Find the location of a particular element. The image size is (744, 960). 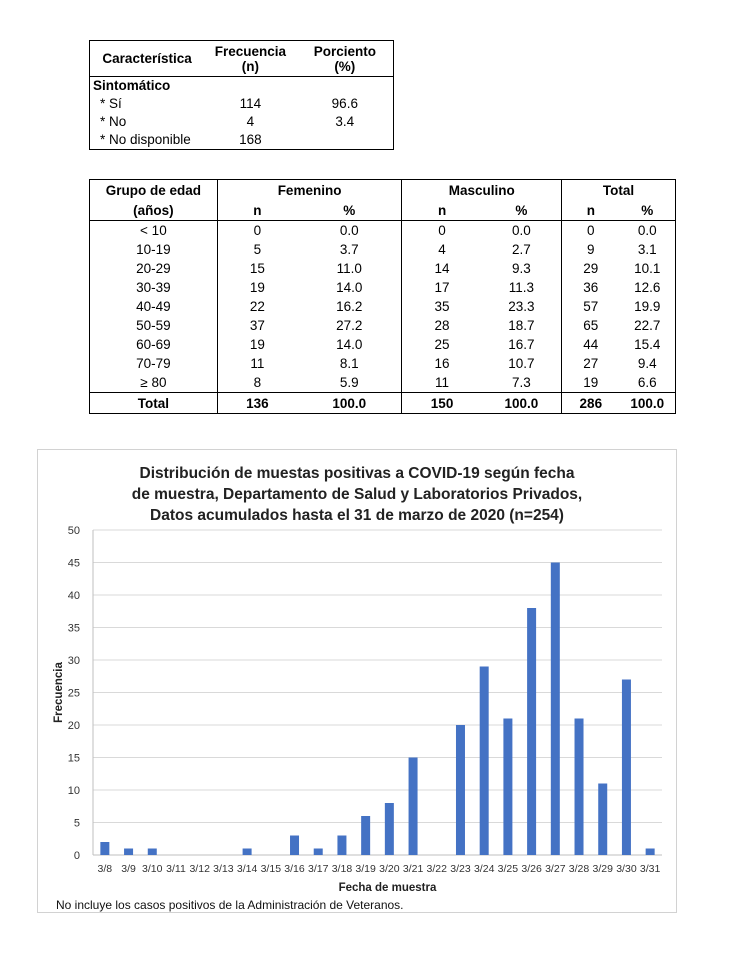

x-tick-label: 3/23 is located at coordinates (460, 869).